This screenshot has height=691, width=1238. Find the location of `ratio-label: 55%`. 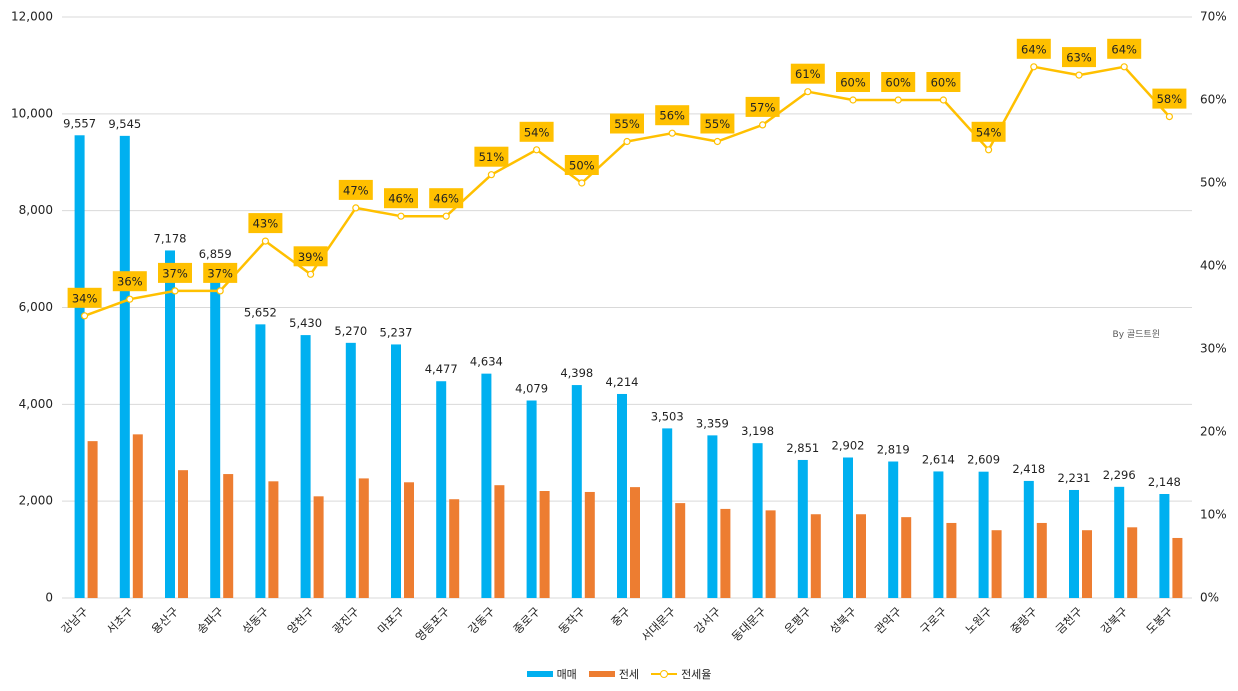

ratio-label: 55% is located at coordinates (718, 124).